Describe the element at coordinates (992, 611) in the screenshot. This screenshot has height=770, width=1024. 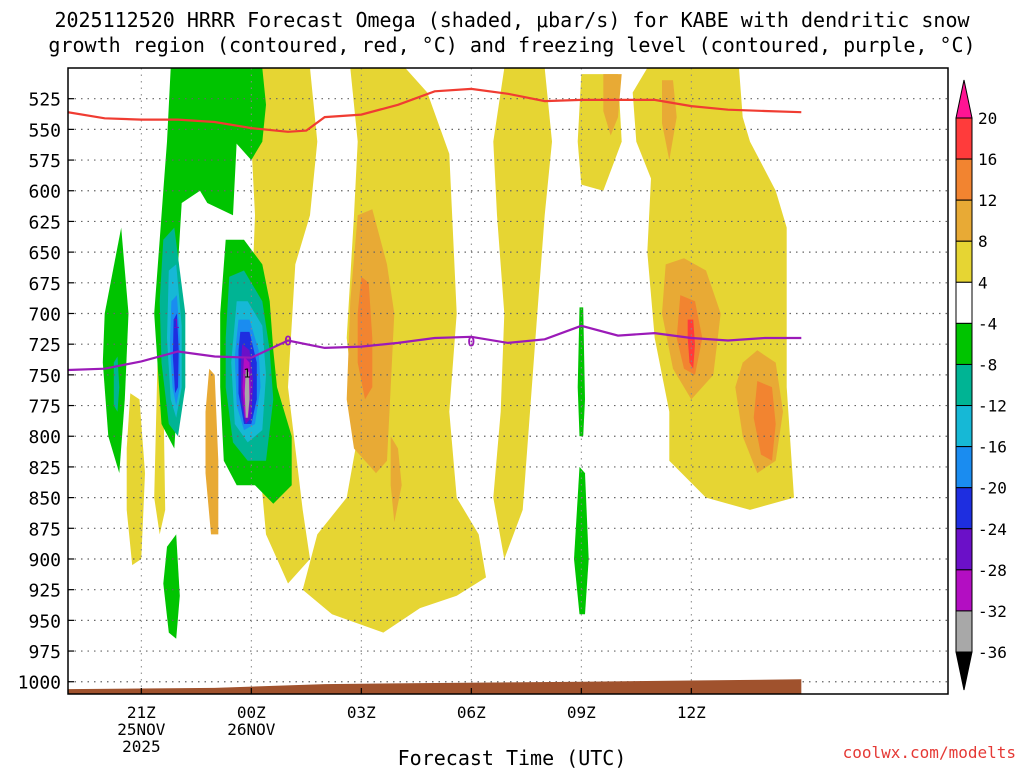
I see `colorbar-label: -32` at that location.